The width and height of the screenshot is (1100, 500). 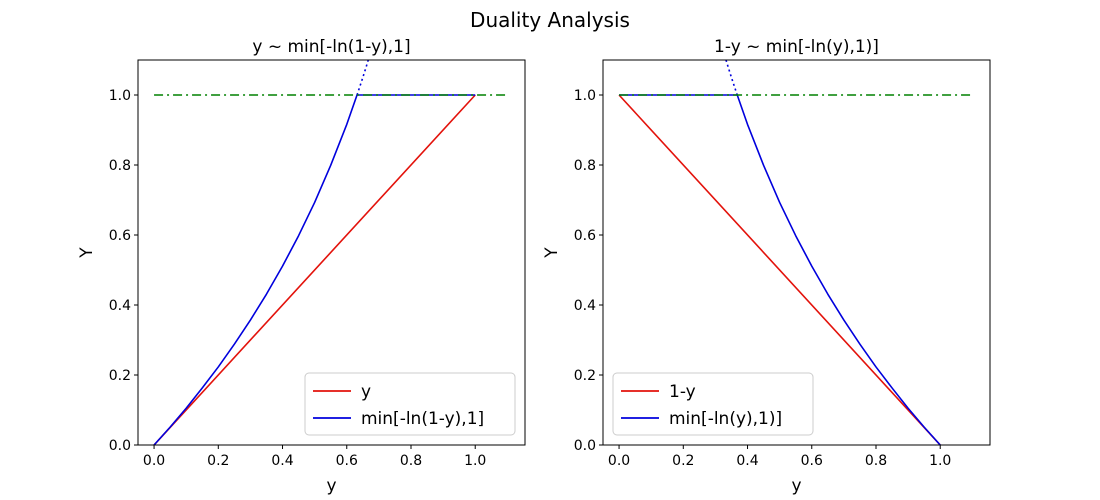 I want to click on legend-label: min[-ln(1-y),1], so click(x=422, y=419).